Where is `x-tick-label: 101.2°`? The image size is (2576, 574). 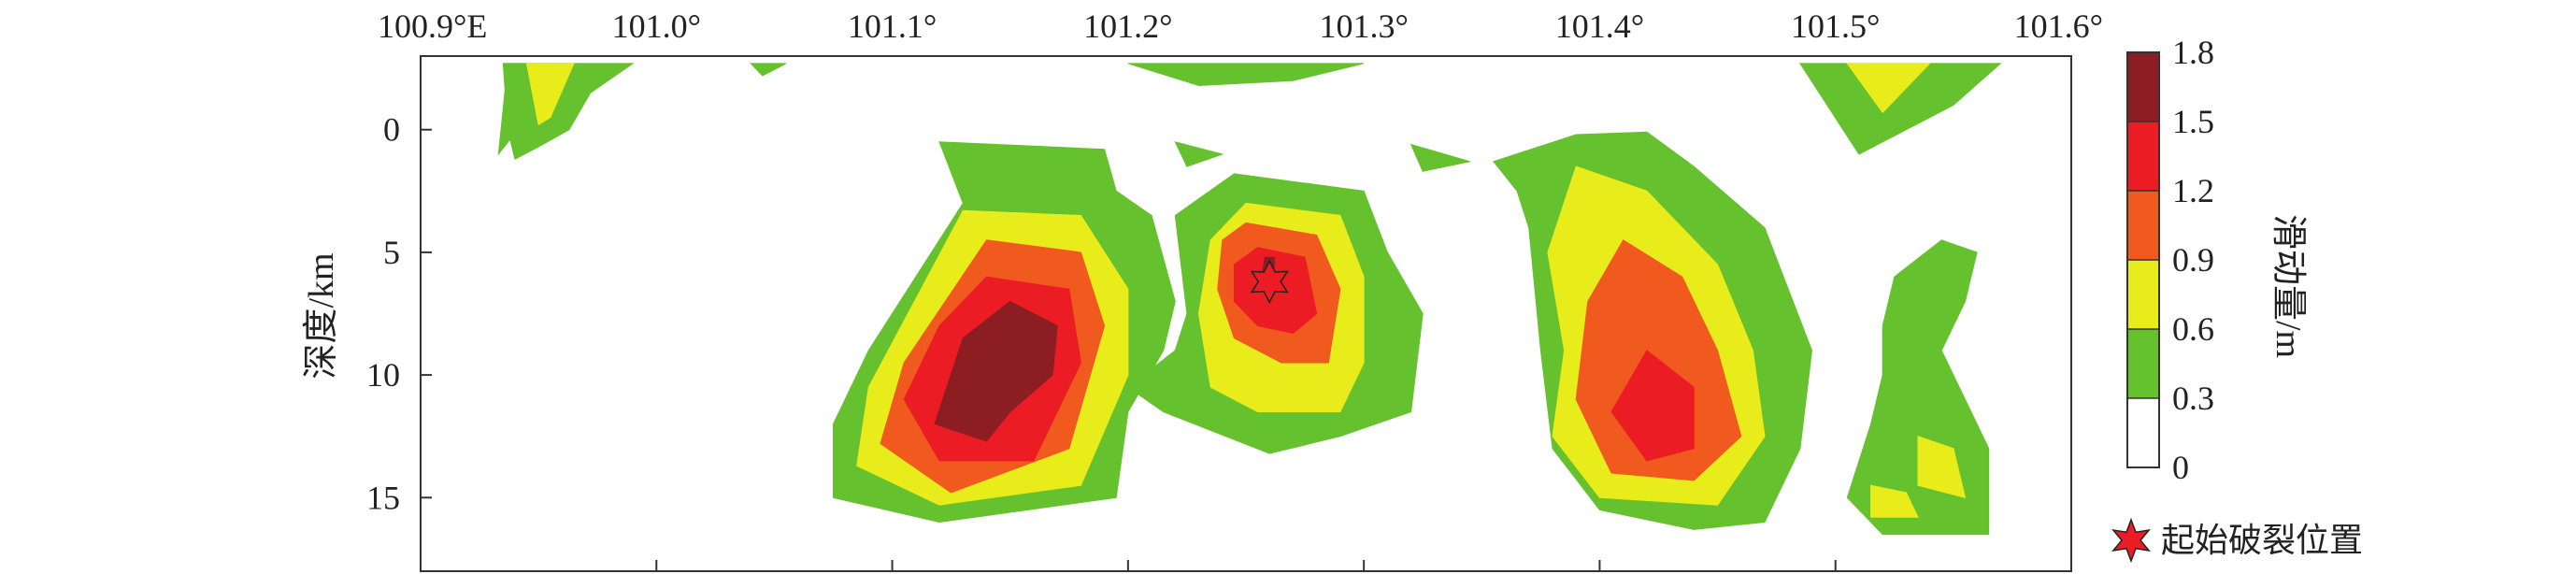 x-tick-label: 101.2° is located at coordinates (1127, 26).